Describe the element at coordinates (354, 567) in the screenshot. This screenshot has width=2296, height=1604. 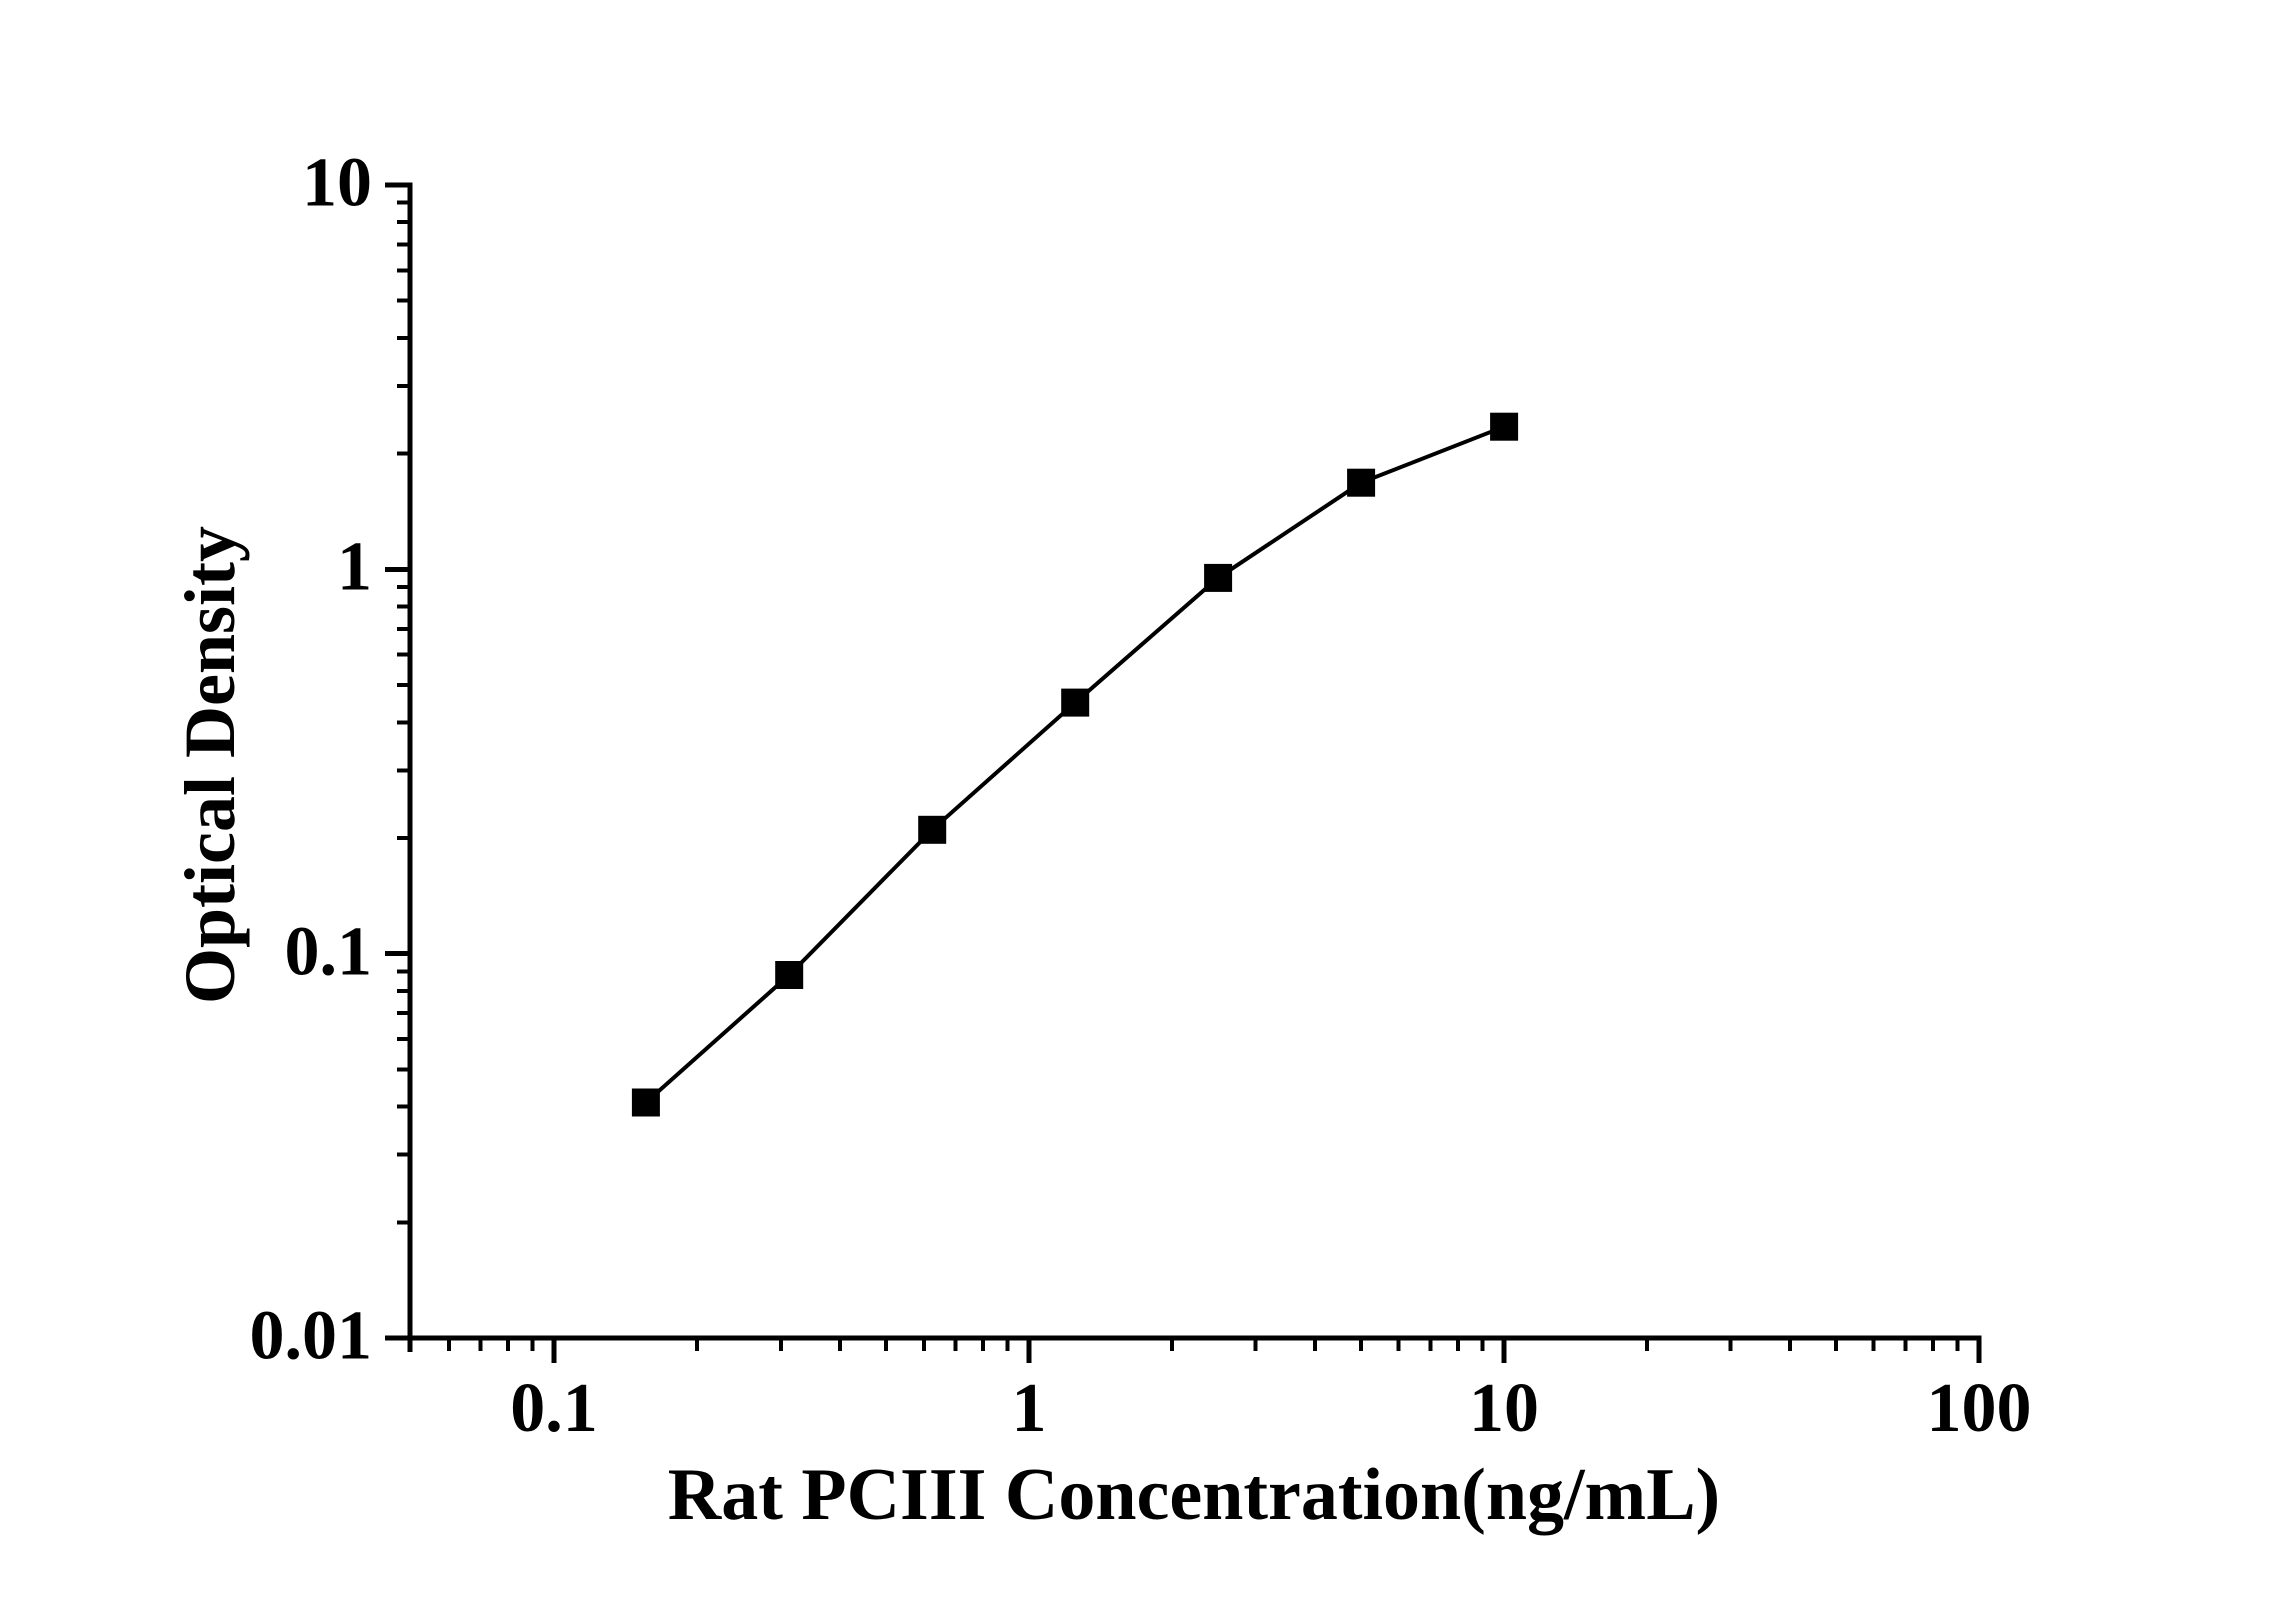
I see `y-tick-label-1: 1` at that location.